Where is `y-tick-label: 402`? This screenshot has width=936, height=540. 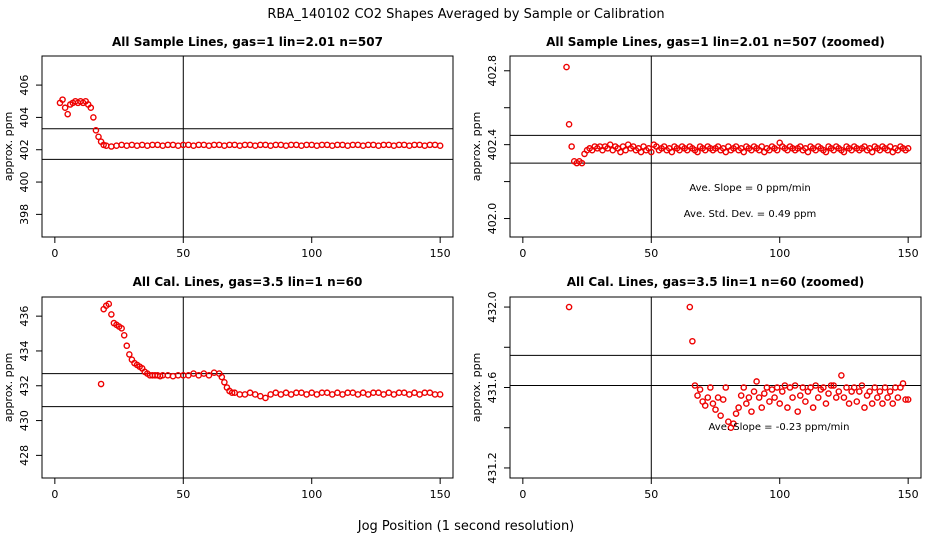
y-tick-label: 402 is located at coordinates (24, 149).